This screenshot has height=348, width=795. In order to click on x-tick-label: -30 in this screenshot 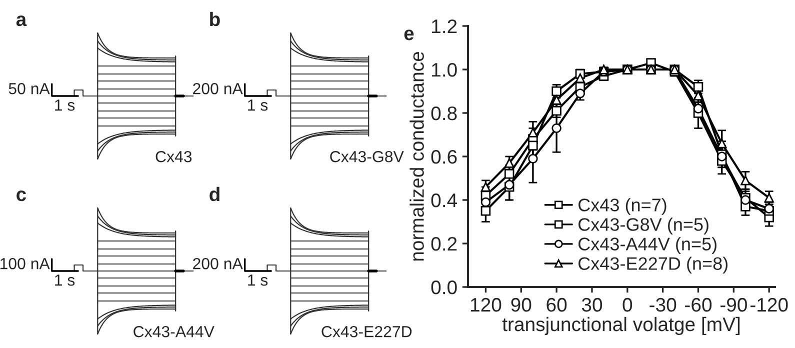, I will do `click(663, 305)`.